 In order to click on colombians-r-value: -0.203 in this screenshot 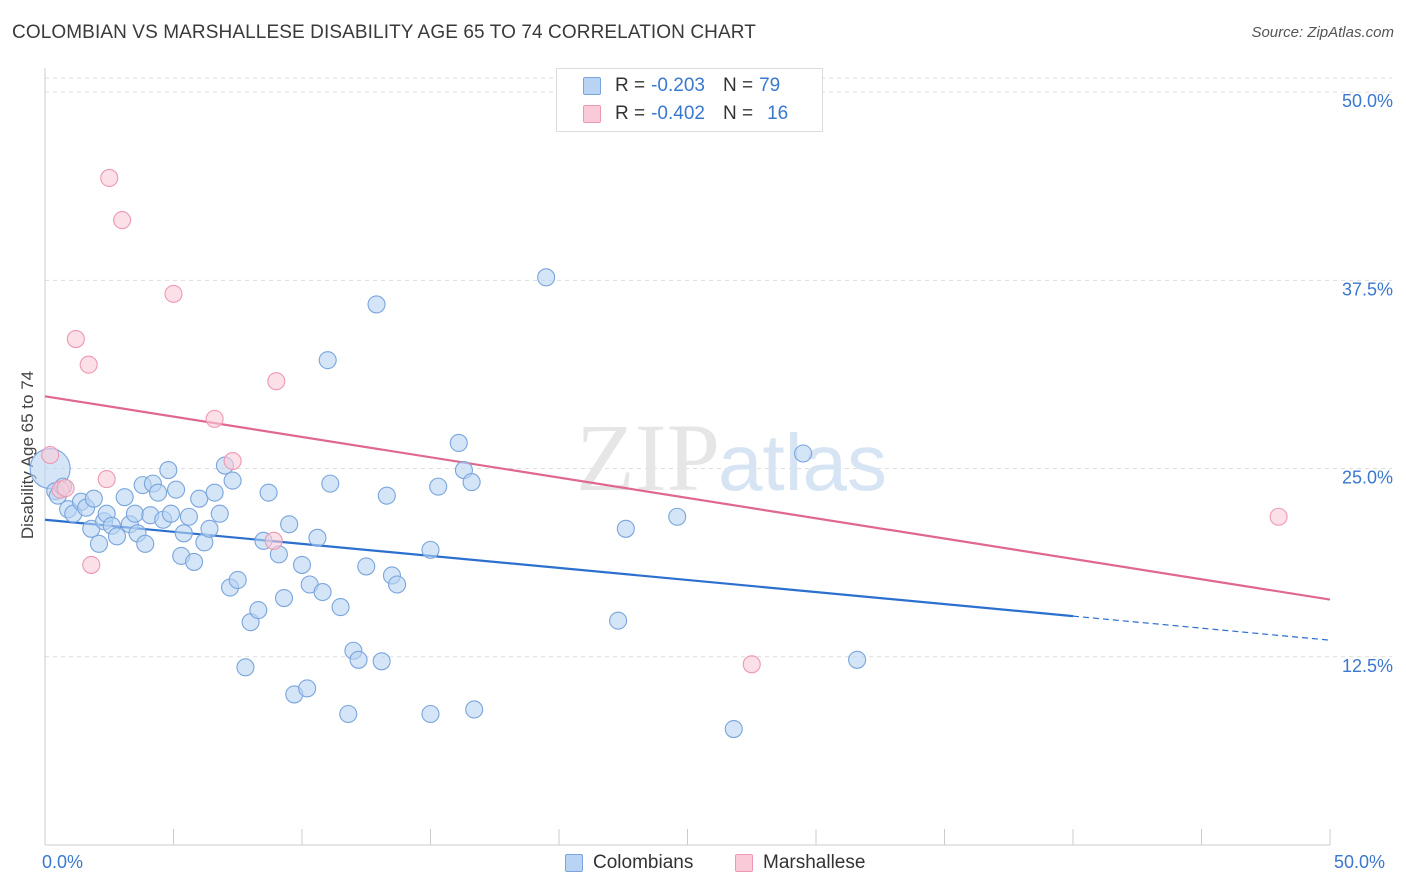, I will do `click(678, 85)`.